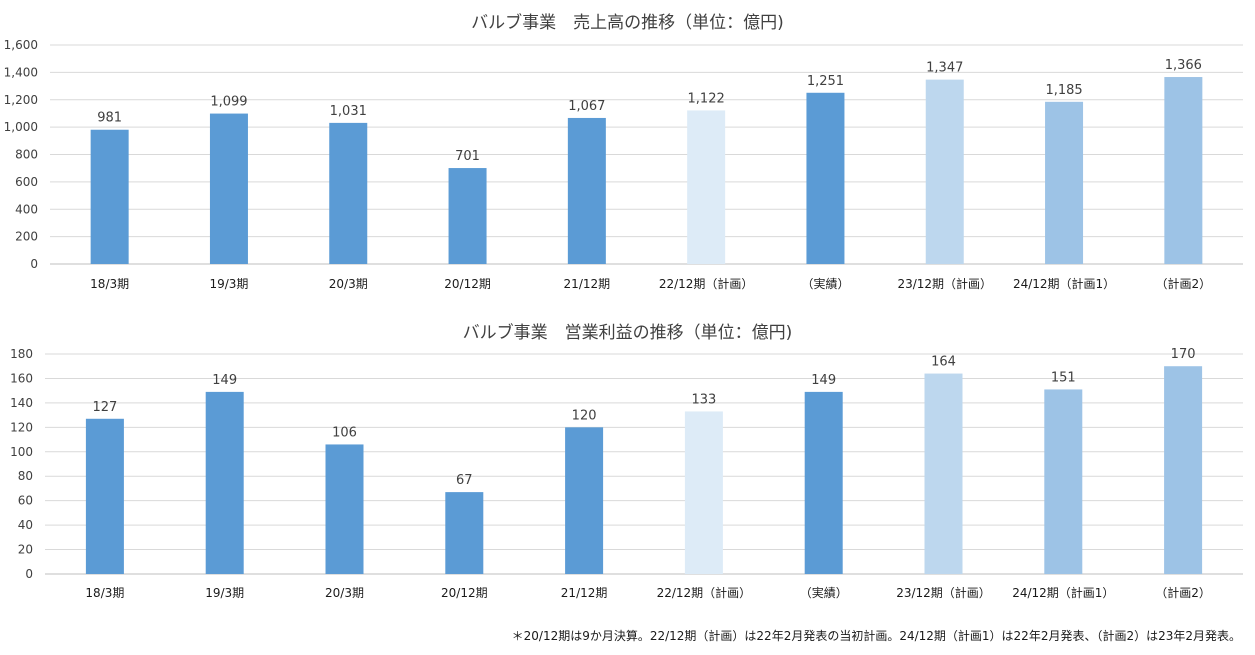 This screenshot has height=655, width=1255. Describe the element at coordinates (224, 593) in the screenshot. I see `profit-category-label: 19/3期` at that location.